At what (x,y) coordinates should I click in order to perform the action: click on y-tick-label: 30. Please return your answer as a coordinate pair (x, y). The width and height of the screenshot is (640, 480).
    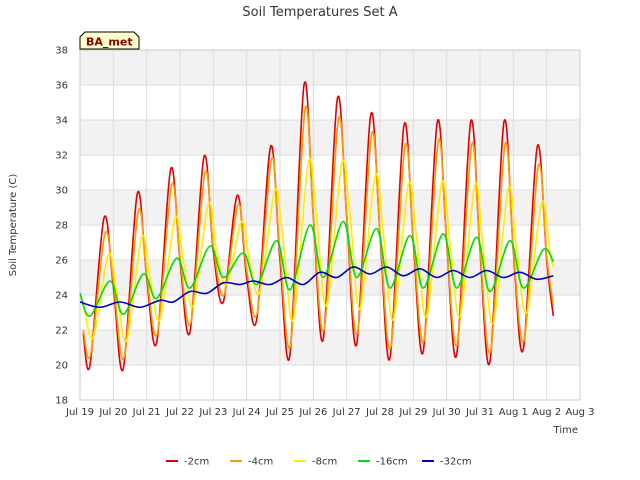
    Looking at the image, I should click on (61, 191).